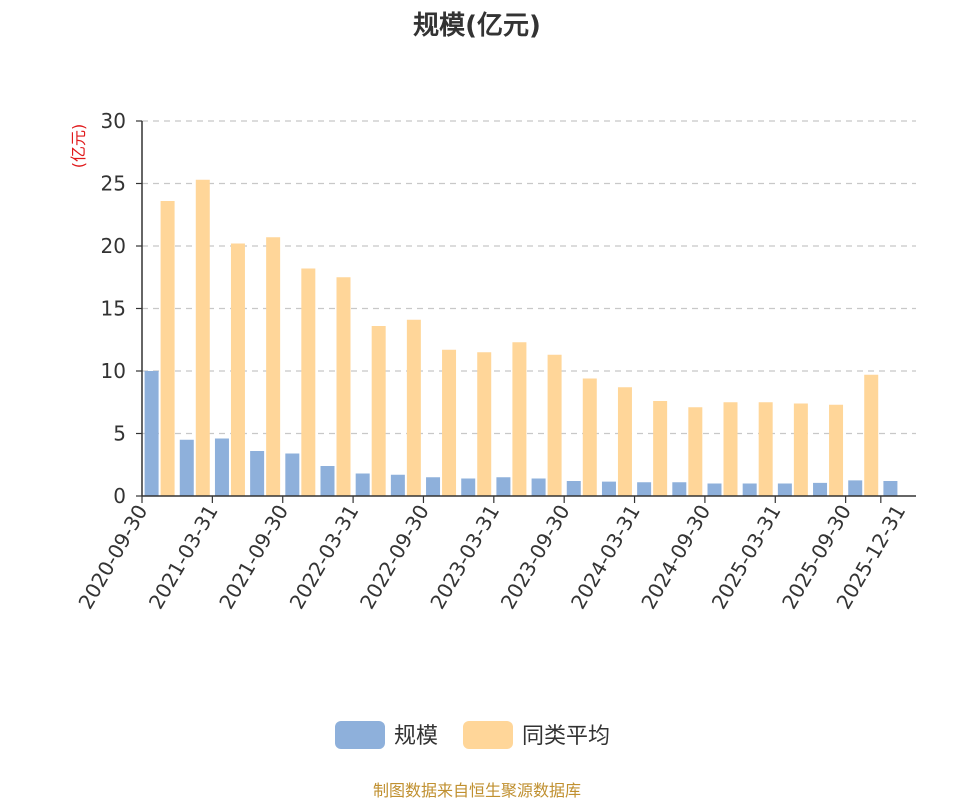  I want to click on x-tick-label: 2024-03-31, so click(605, 557).